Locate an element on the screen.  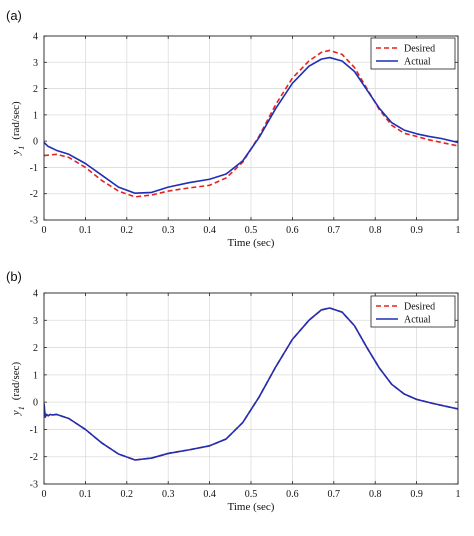
panel-label: (b) is located at coordinates (14, 276).